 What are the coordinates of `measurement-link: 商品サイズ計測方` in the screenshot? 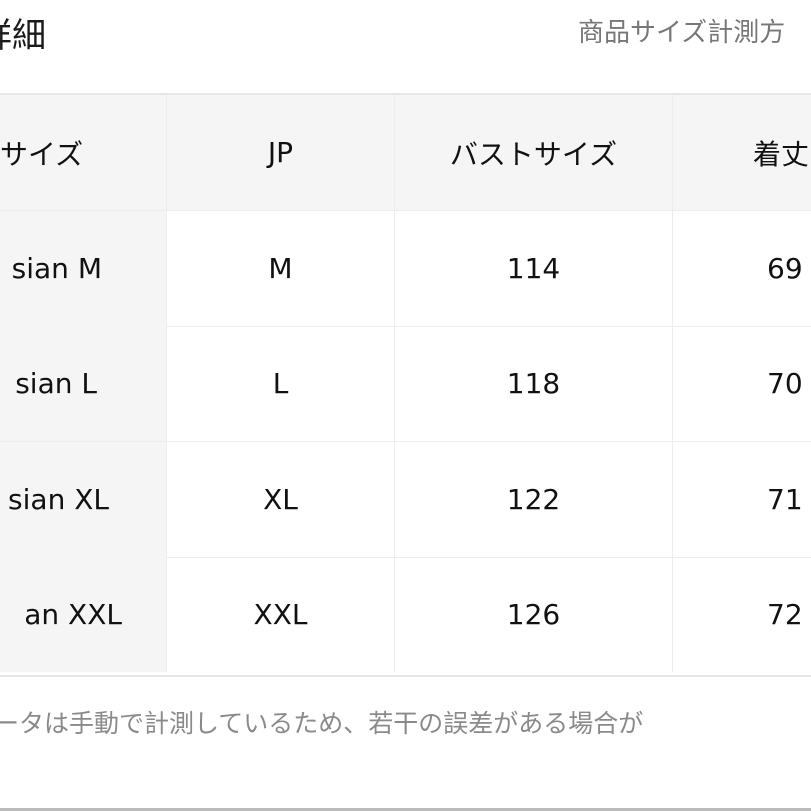 It's located at (682, 33).